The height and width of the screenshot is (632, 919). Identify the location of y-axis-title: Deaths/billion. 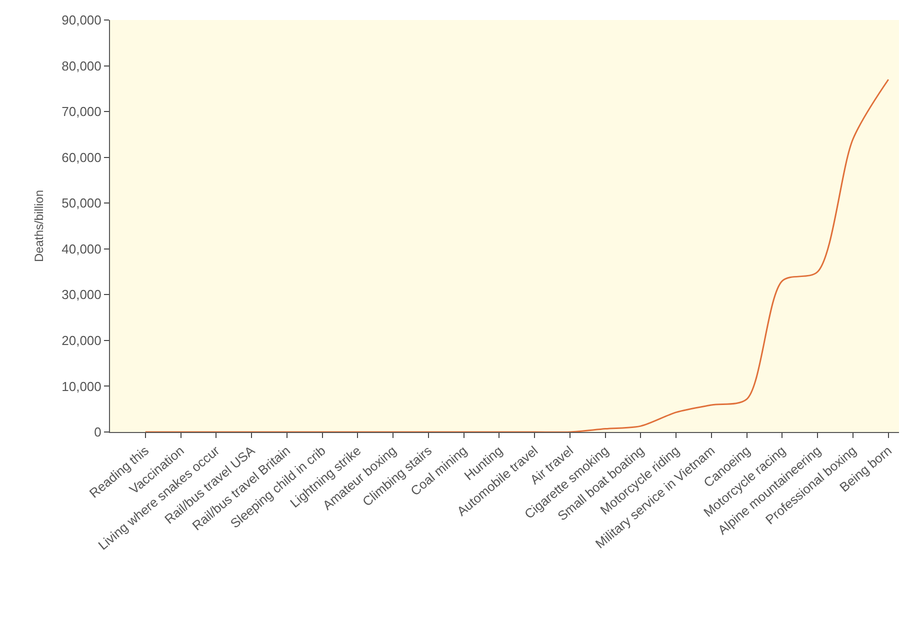
(39, 226).